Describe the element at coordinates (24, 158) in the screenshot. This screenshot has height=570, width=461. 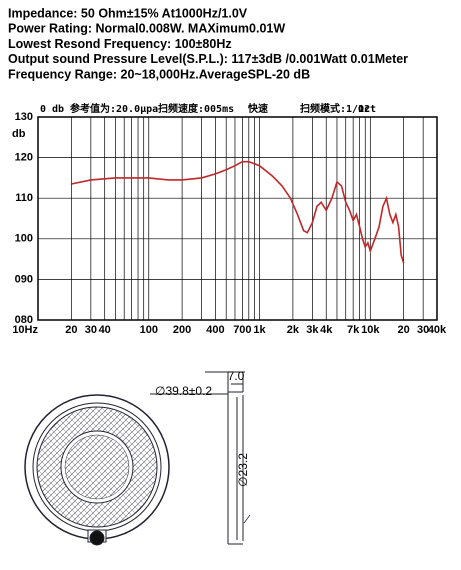
I see `y-tick-label: 120` at that location.